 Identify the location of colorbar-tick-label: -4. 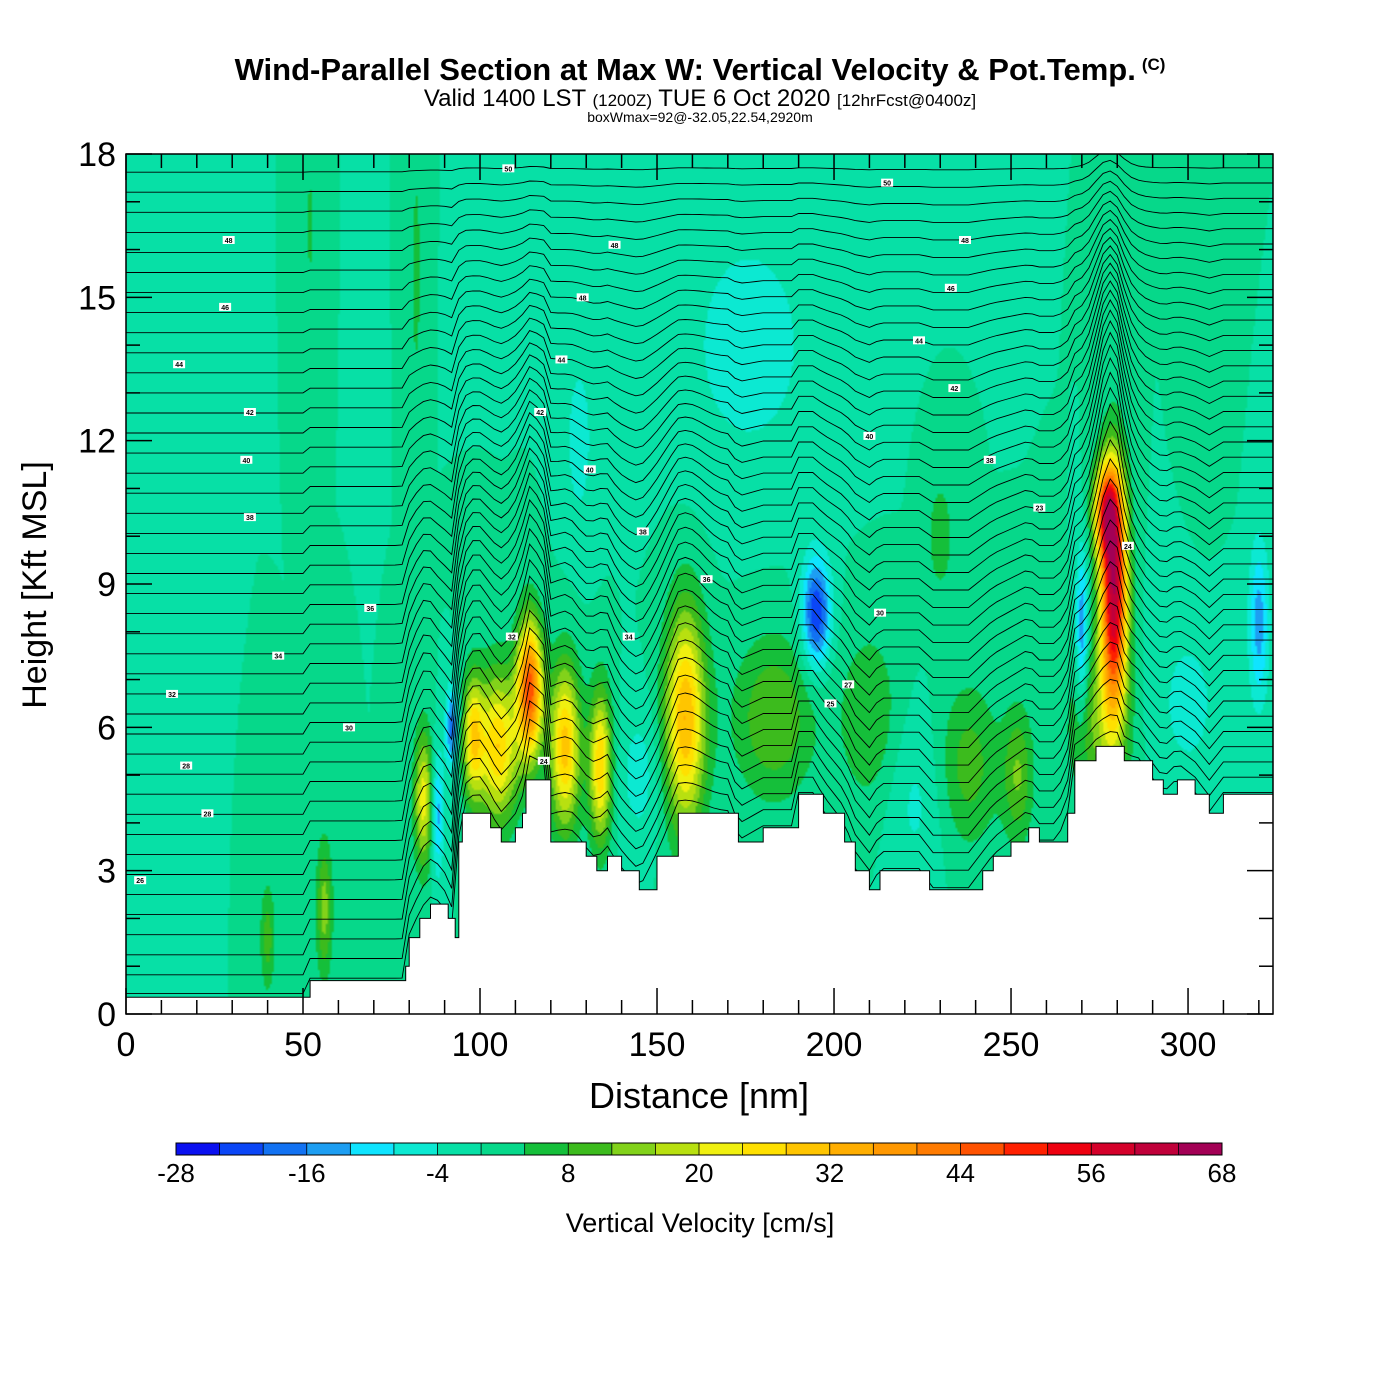
(437, 1173).